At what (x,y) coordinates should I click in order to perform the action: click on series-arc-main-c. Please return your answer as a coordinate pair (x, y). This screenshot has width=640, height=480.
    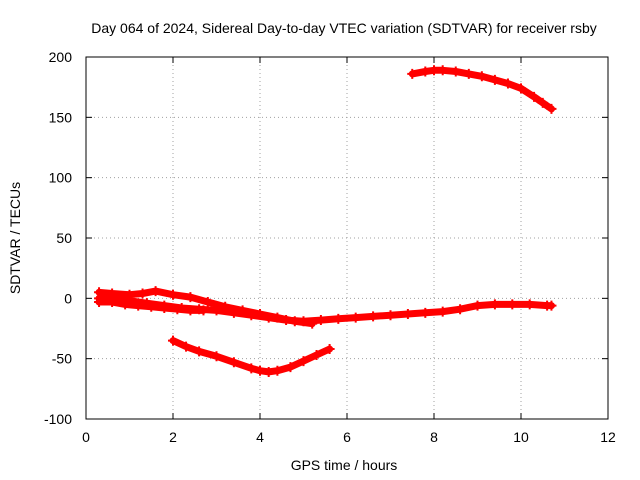
    Looking at the image, I should click on (151, 306).